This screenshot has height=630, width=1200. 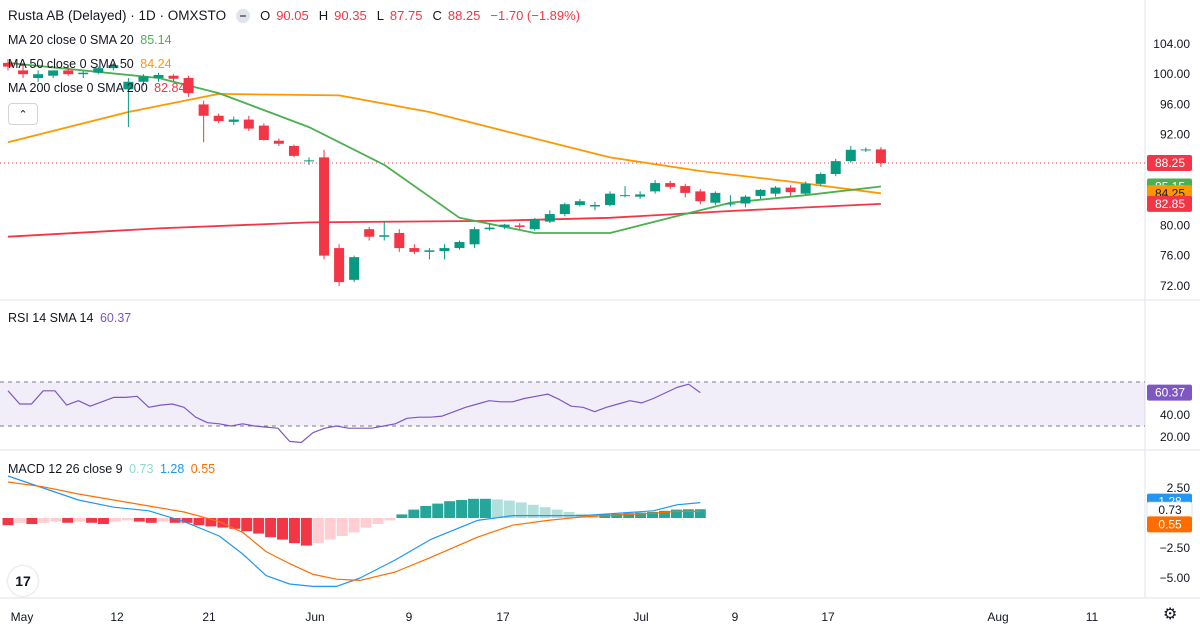 I want to click on gear-icon: ⚙, so click(x=1170, y=614).